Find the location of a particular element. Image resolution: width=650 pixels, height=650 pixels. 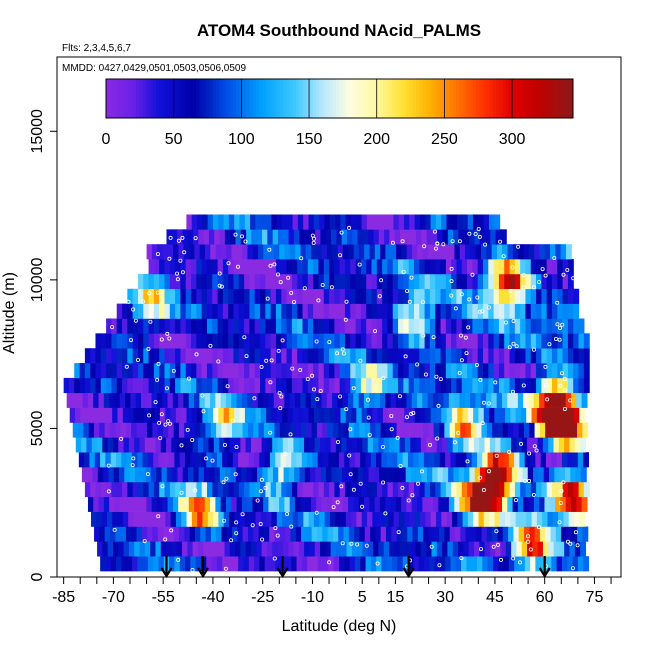

profile-arrows is located at coordinates (355, 567).